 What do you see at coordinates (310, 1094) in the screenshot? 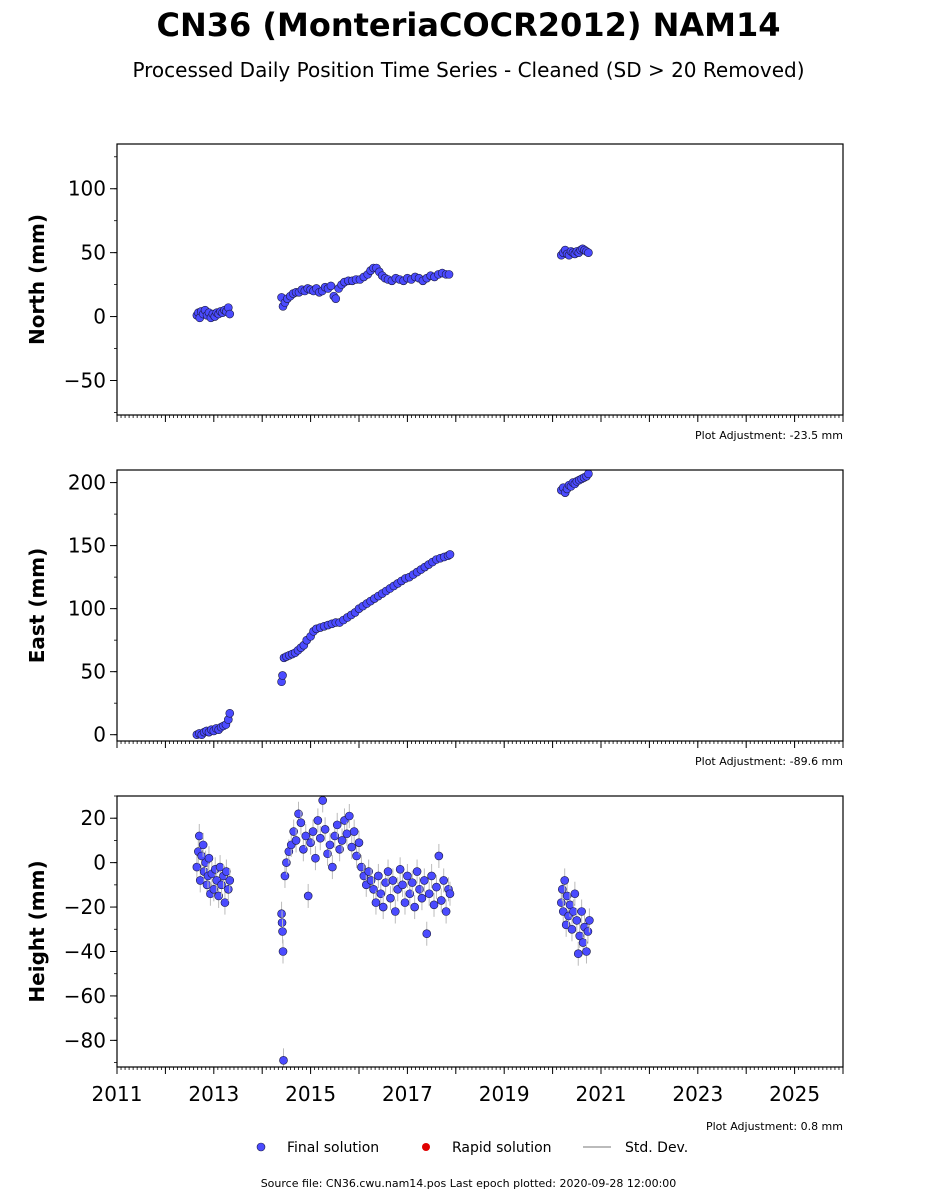
I see `x-tick-label: 2015` at bounding box center [310, 1094].